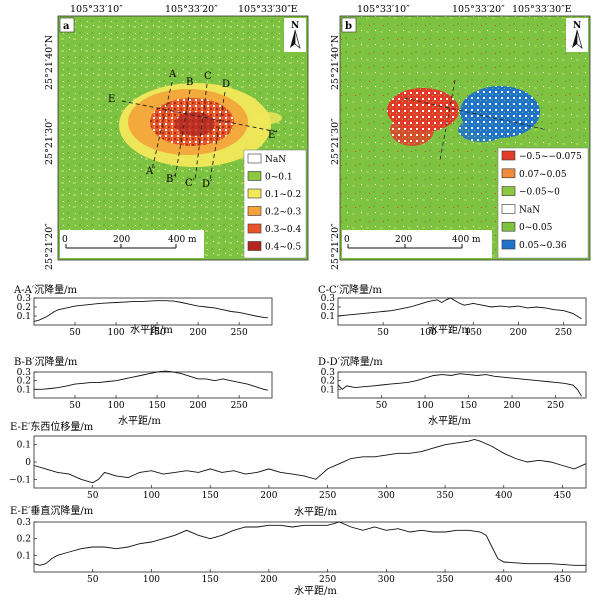 The image size is (594, 600). What do you see at coordinates (46, 361) in the screenshot?
I see `chart-title: B-B′沉降量/m` at bounding box center [46, 361].